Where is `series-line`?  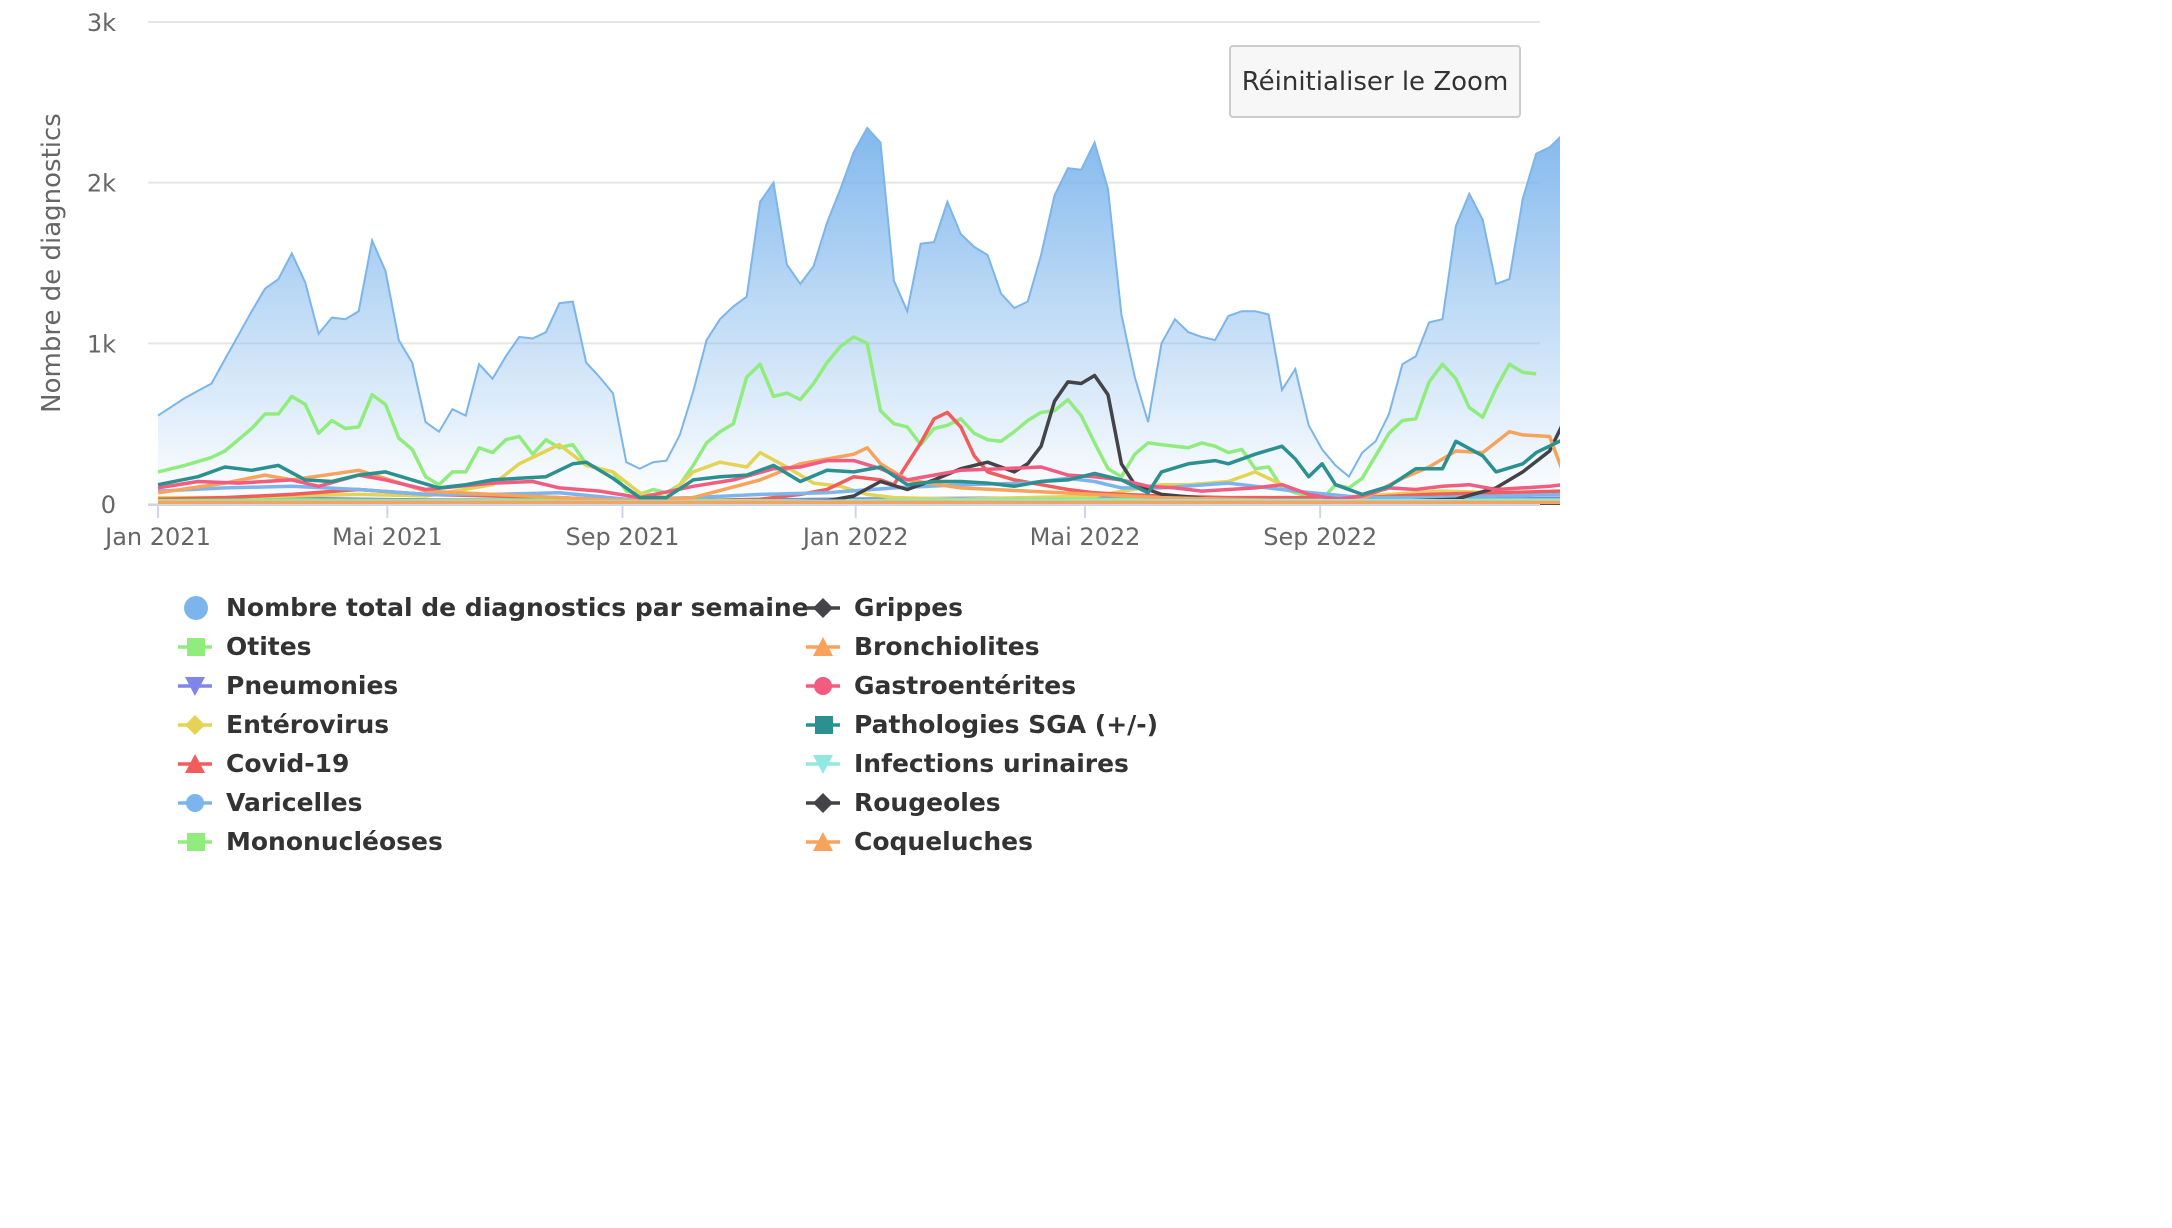 series-line is located at coordinates (858, 469).